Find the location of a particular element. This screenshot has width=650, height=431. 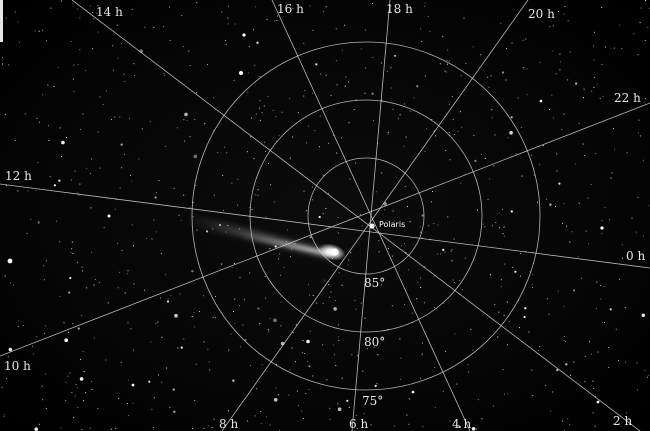

polaris-label: Polaris is located at coordinates (392, 224).